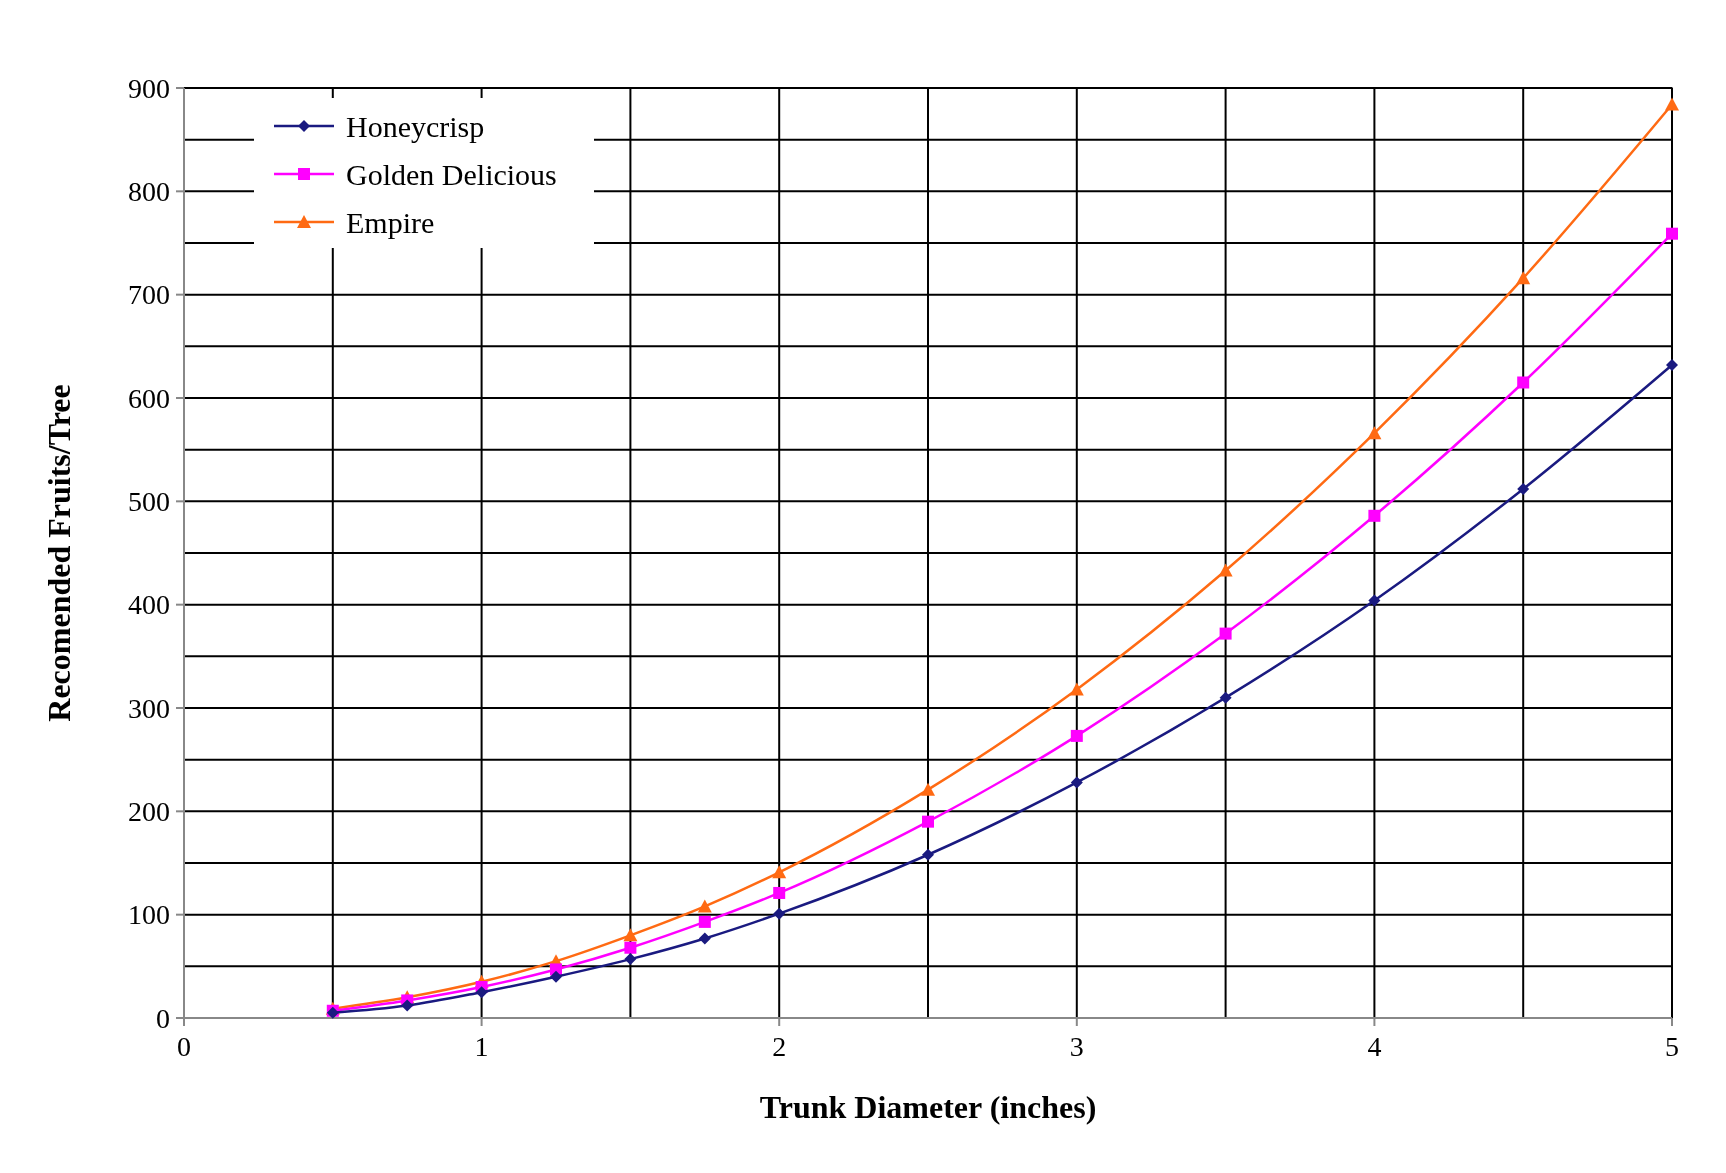 This screenshot has width=1726, height=1173. Describe the element at coordinates (149, 88) in the screenshot. I see `y-tick-label: 900` at that location.